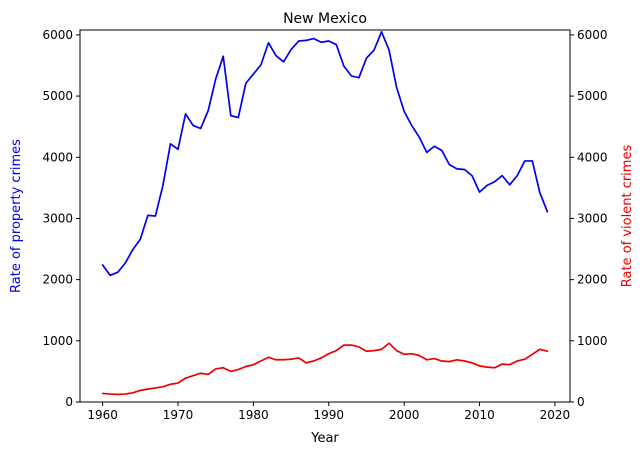 This screenshot has height=455, width=644. Describe the element at coordinates (592, 35) in the screenshot. I see `right-y-tick-label: 6000` at that location.